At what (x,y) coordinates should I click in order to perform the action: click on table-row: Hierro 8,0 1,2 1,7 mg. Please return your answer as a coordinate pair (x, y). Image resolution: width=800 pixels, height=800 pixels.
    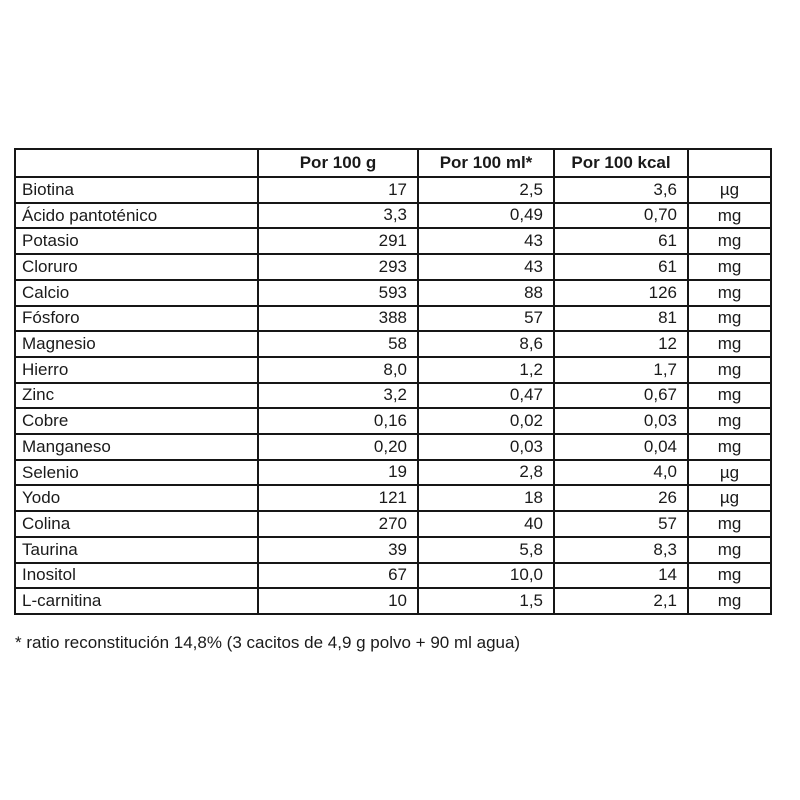
    Looking at the image, I should click on (393, 369).